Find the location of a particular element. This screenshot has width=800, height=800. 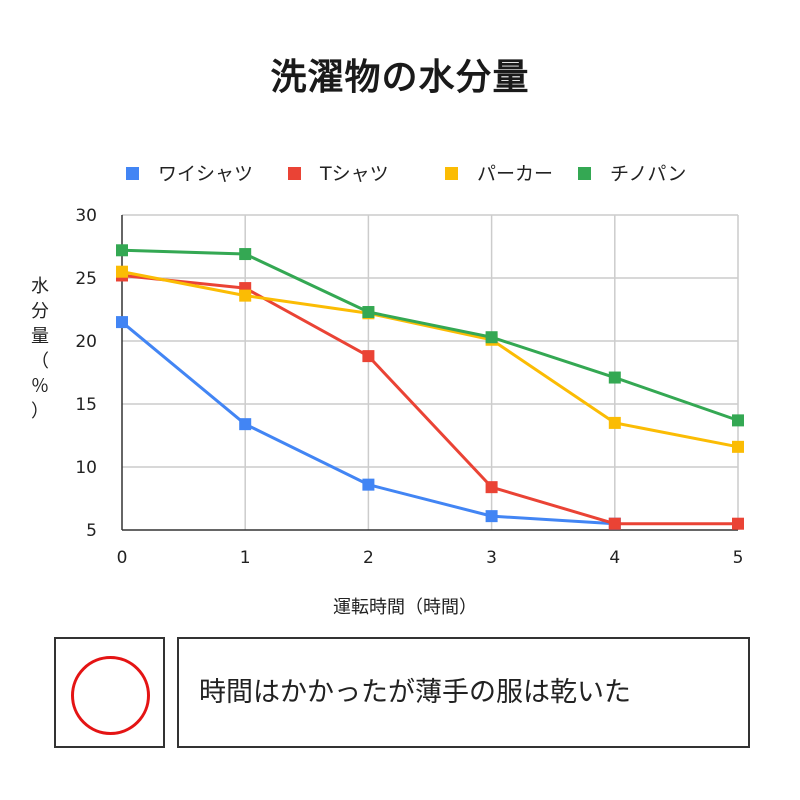

legend-label: ワイシャツ is located at coordinates (205, 174).